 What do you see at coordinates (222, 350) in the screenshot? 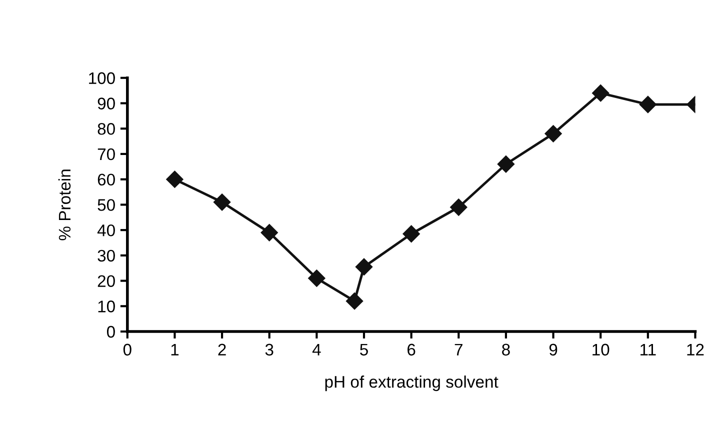
I see `x-tick-label: 2` at bounding box center [222, 350].